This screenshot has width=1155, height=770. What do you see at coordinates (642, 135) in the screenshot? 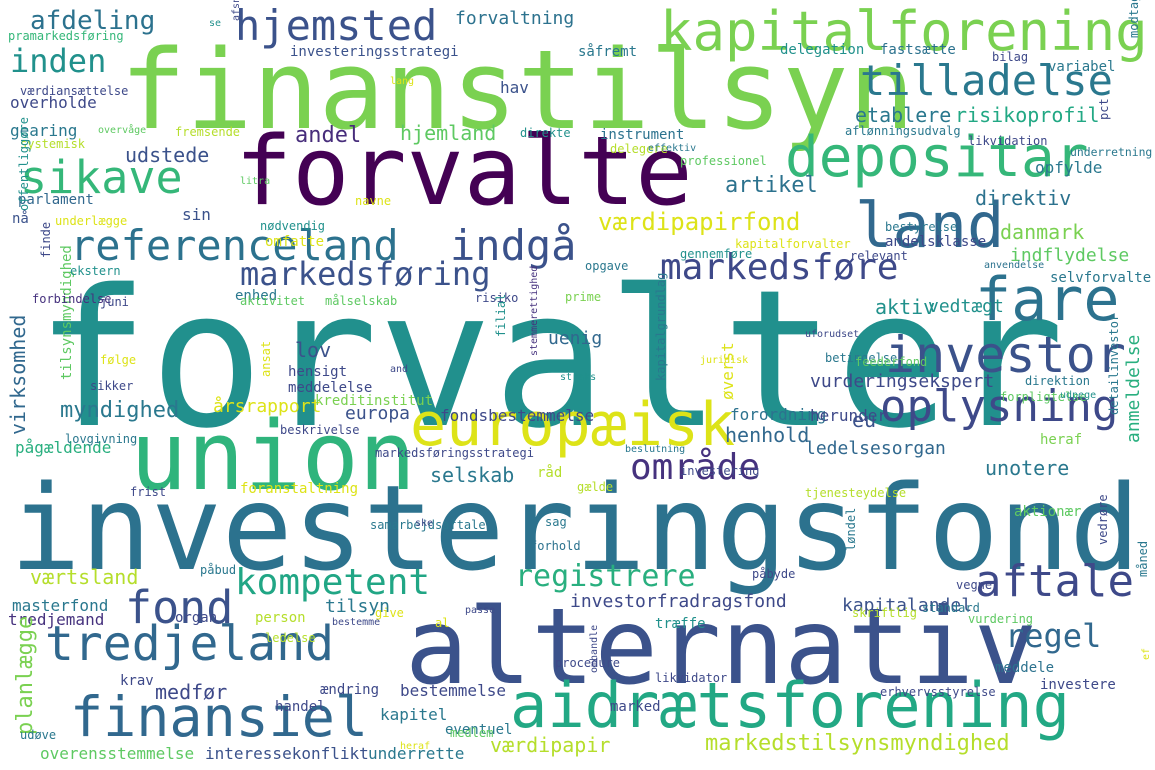
I see `word-instrument: instrument` at bounding box center [642, 135].